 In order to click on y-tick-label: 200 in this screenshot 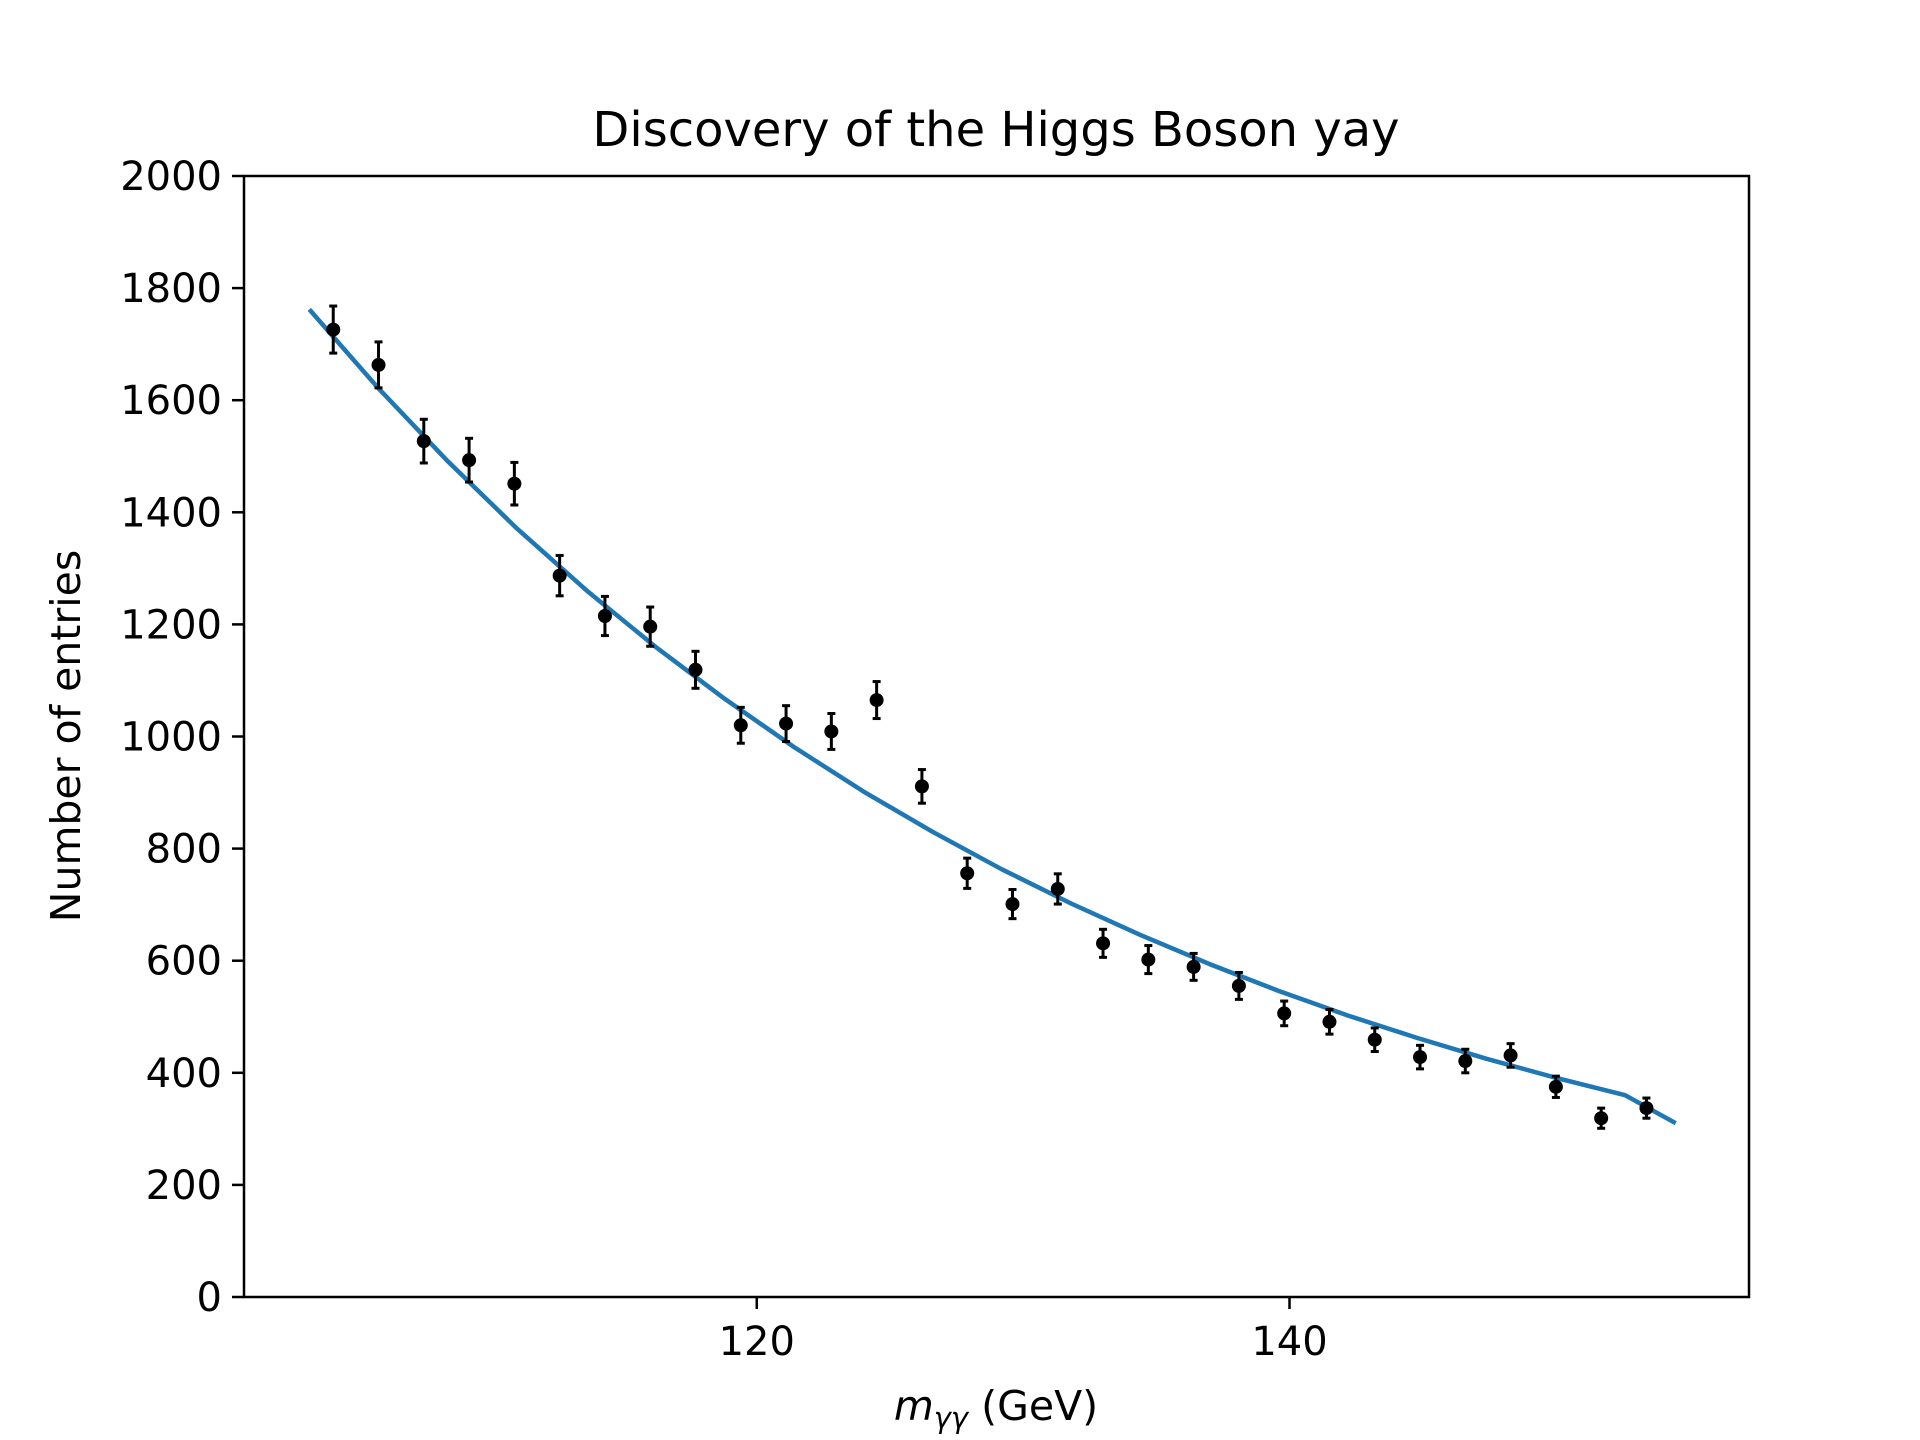, I will do `click(184, 1186)`.